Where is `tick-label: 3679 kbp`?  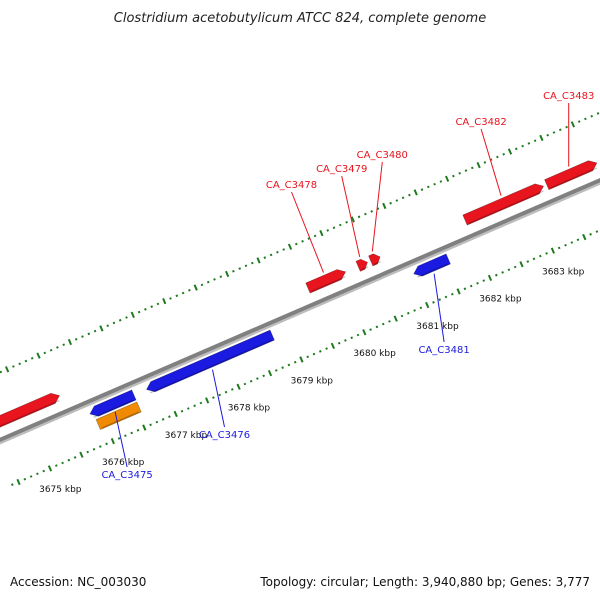
tick-label: 3679 kbp is located at coordinates (312, 381).